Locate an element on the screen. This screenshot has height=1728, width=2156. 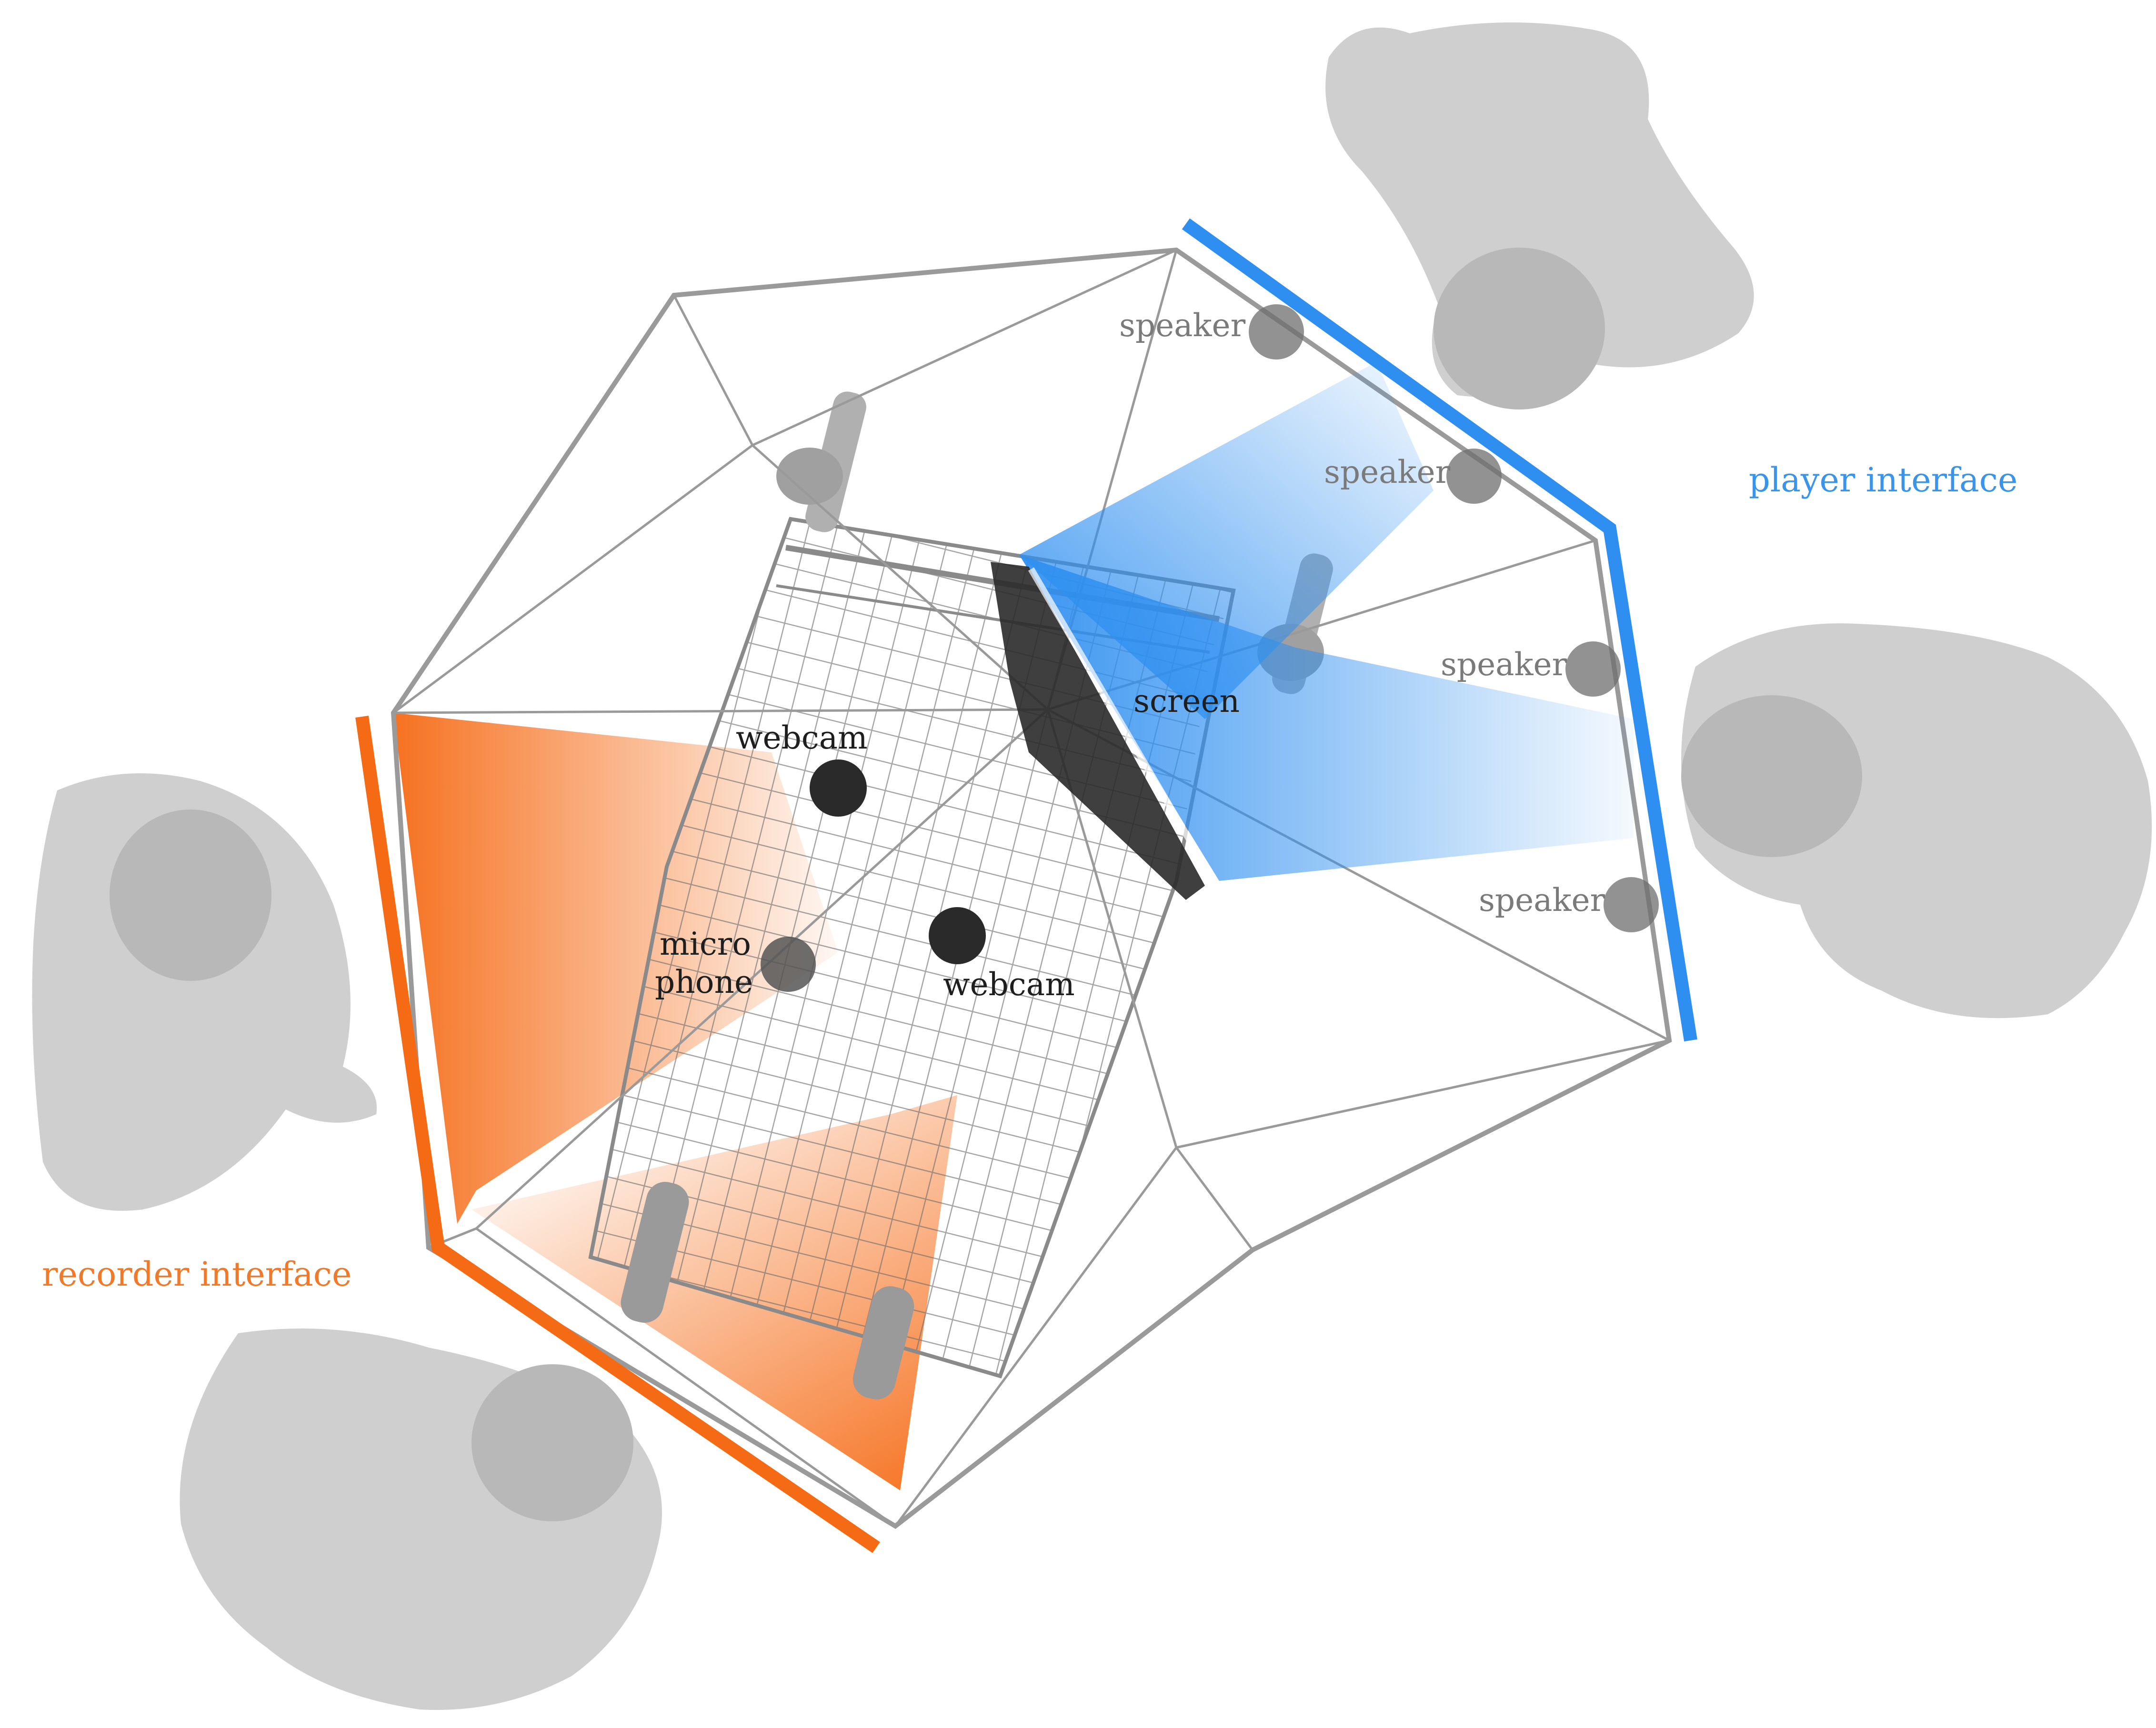
player-interface-bar is located at coordinates (1439, 630).